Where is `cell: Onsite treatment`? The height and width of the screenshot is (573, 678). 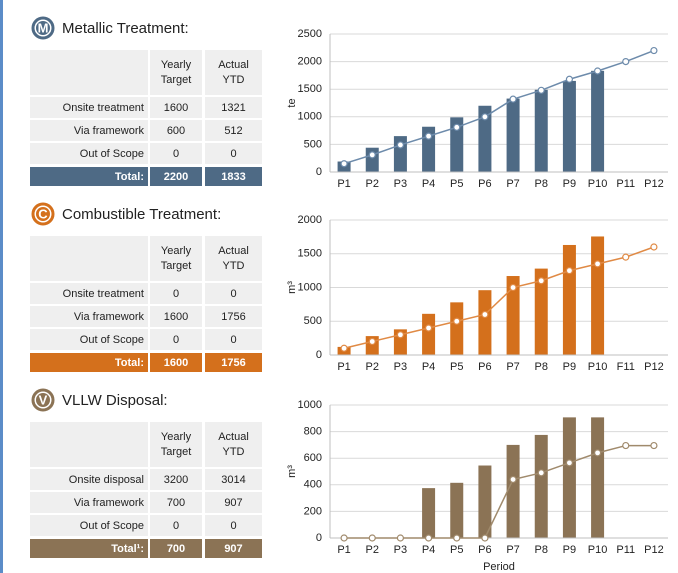
cell: Onsite treatment is located at coordinates (103, 294).